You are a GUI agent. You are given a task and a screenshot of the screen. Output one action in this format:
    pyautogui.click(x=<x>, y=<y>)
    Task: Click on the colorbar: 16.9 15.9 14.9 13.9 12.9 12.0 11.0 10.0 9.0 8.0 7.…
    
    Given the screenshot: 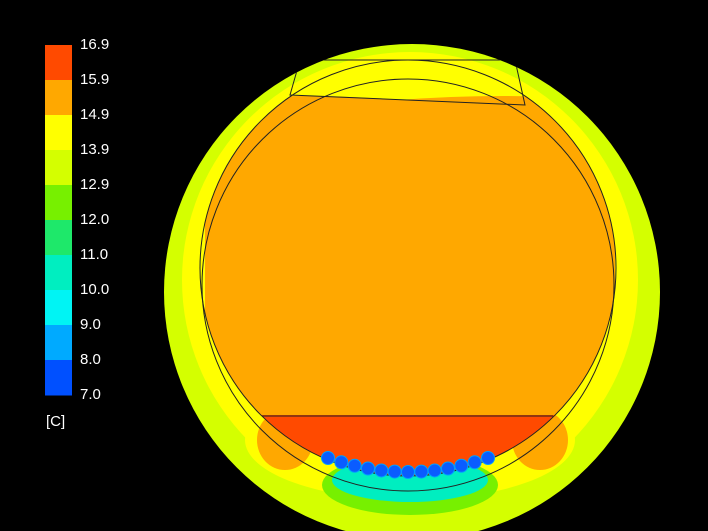 What is the action you would take?
    pyautogui.click(x=77, y=219)
    